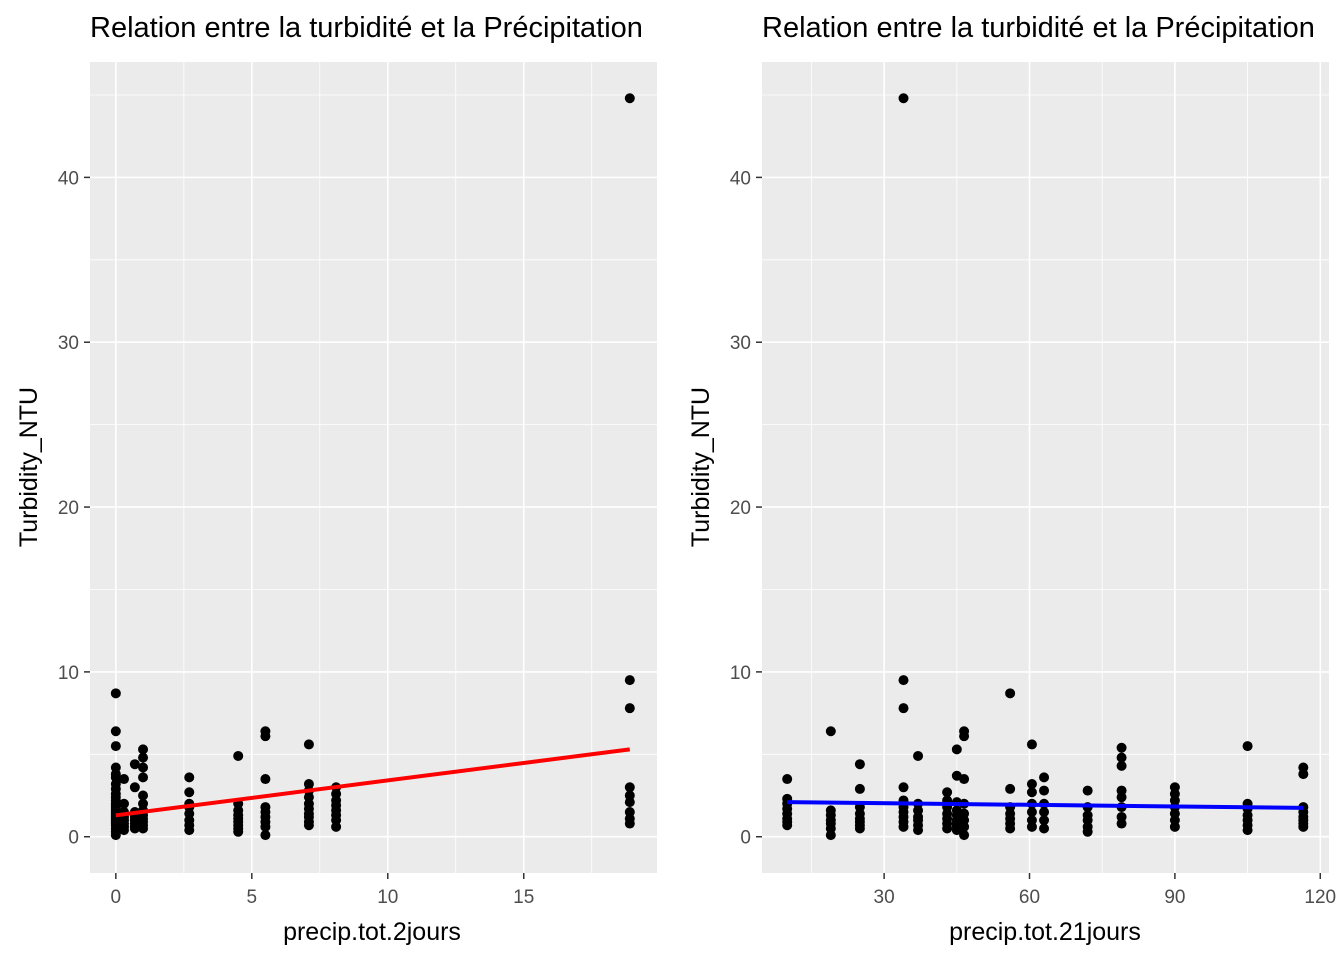 Image resolution: width=1344 pixels, height=960 pixels. I want to click on left-x-axis-title: precip.tot.2jours, so click(372, 932).